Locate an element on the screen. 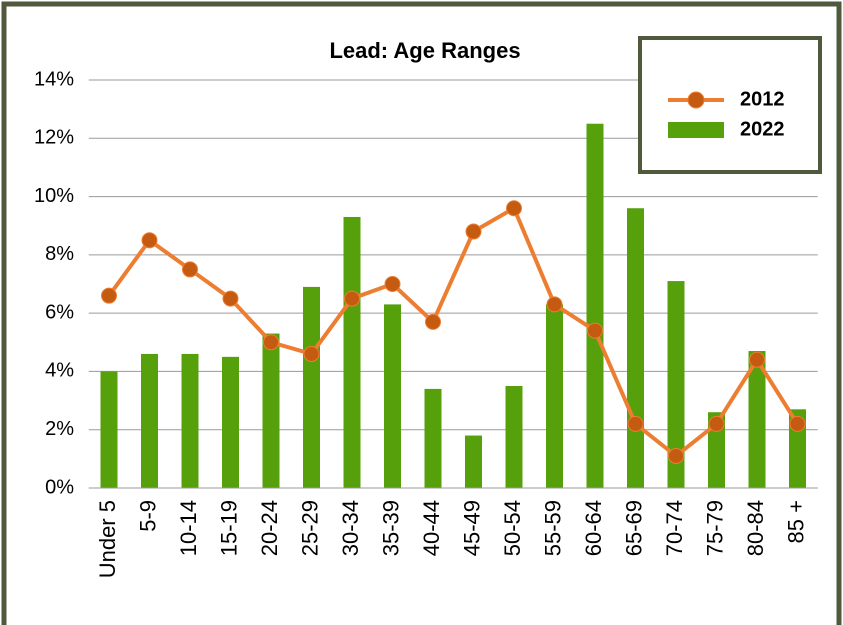 The width and height of the screenshot is (843, 625). x-tick-label: 45-49 is located at coordinates (471, 528).